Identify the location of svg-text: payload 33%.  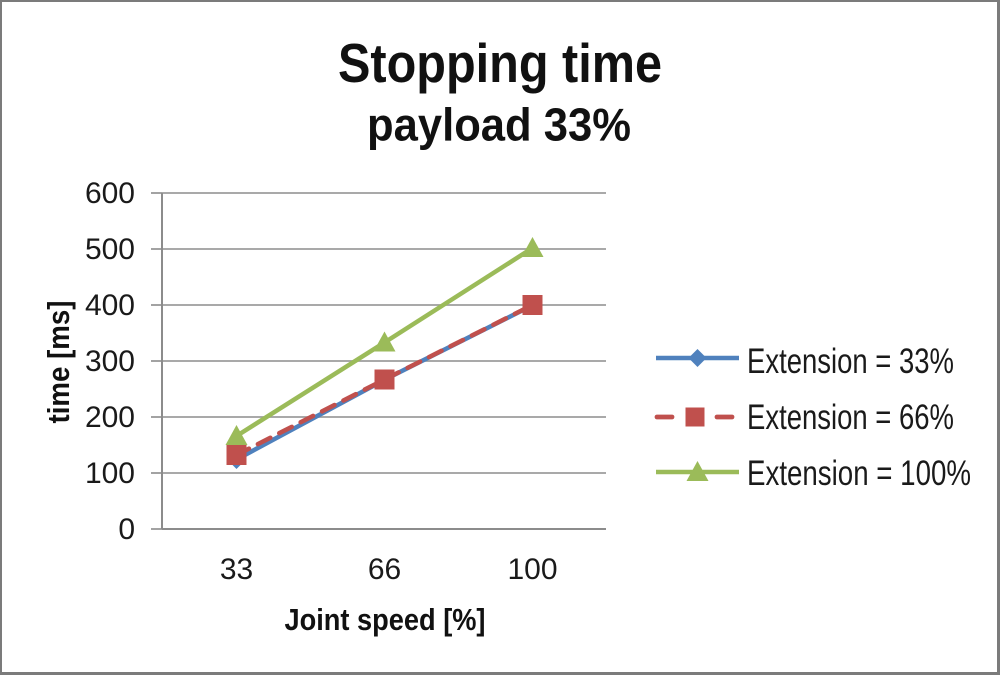
(499, 125).